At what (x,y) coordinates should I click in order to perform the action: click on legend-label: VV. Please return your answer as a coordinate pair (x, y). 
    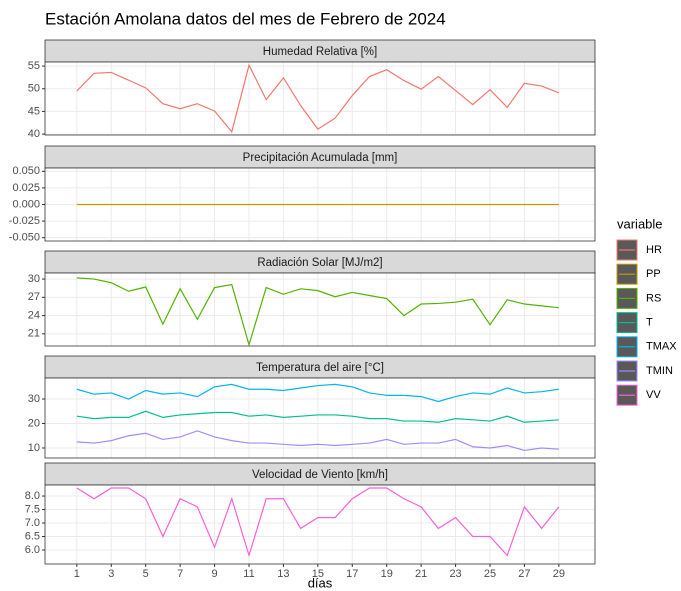
    Looking at the image, I should click on (653, 395).